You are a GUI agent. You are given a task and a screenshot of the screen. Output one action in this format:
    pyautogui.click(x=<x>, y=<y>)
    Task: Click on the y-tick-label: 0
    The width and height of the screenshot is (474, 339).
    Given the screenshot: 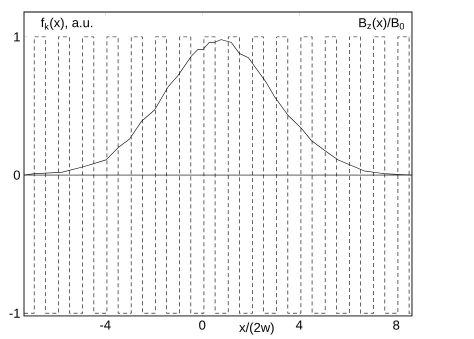 What is the action you would take?
    pyautogui.click(x=17, y=175)
    